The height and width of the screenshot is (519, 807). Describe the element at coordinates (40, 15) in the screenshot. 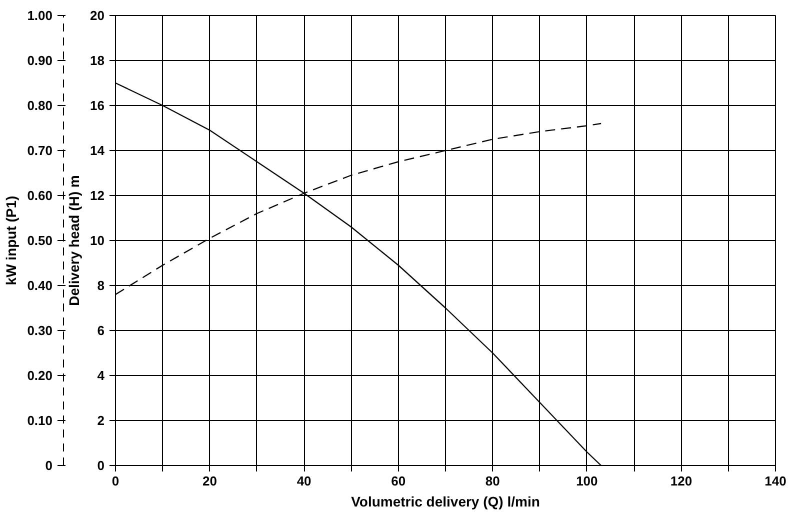

I see `y2-tick-label: 1.00` at that location.